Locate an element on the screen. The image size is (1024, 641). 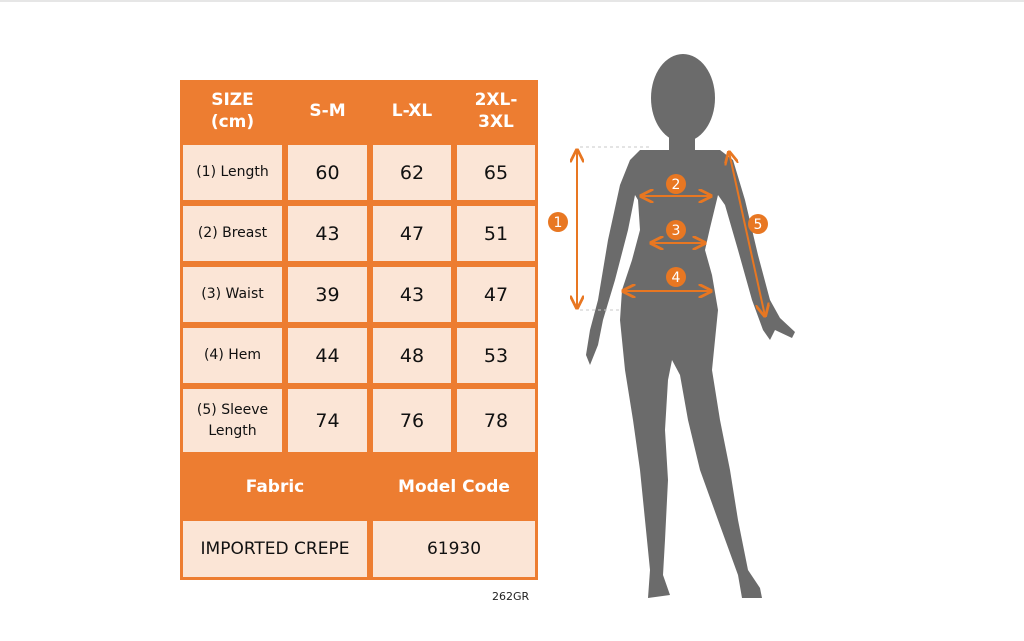
cell-text: Model Code is located at coordinates (454, 486).